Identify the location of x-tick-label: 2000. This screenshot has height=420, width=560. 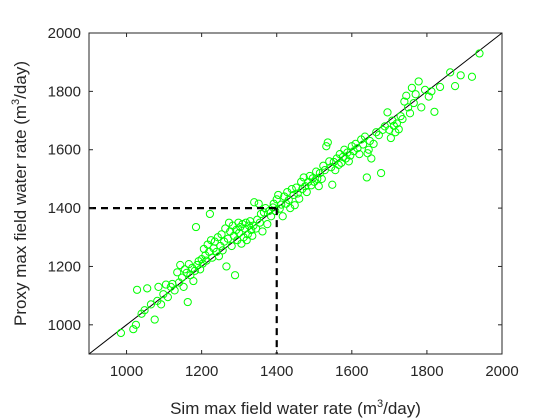
(501, 371).